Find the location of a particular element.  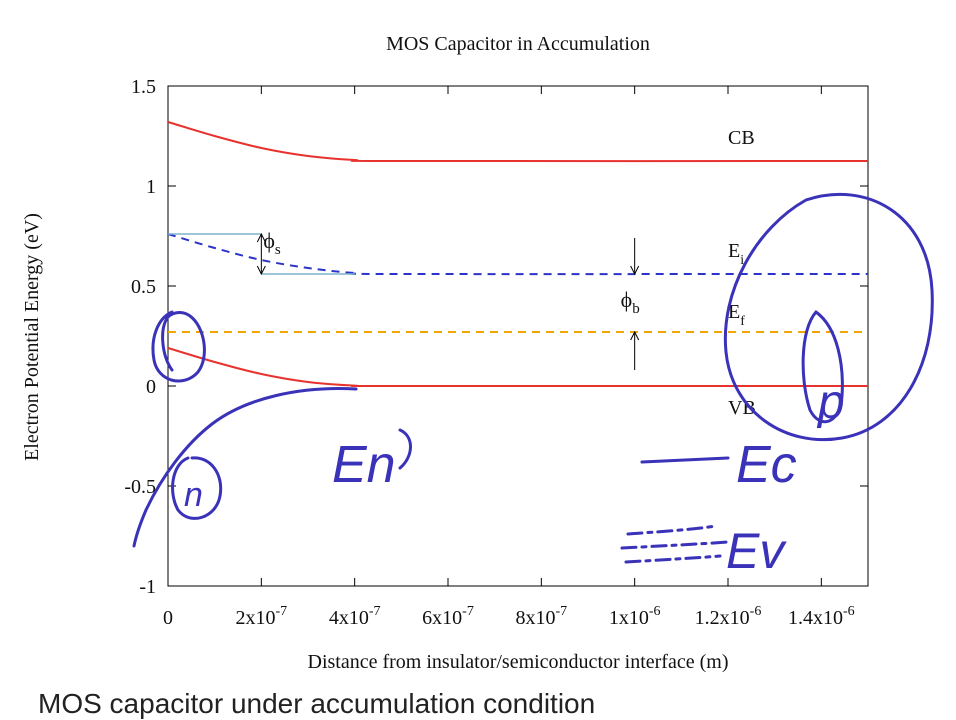

x-tick-label: 1.2x10⁻⁶ is located at coordinates (728, 616).